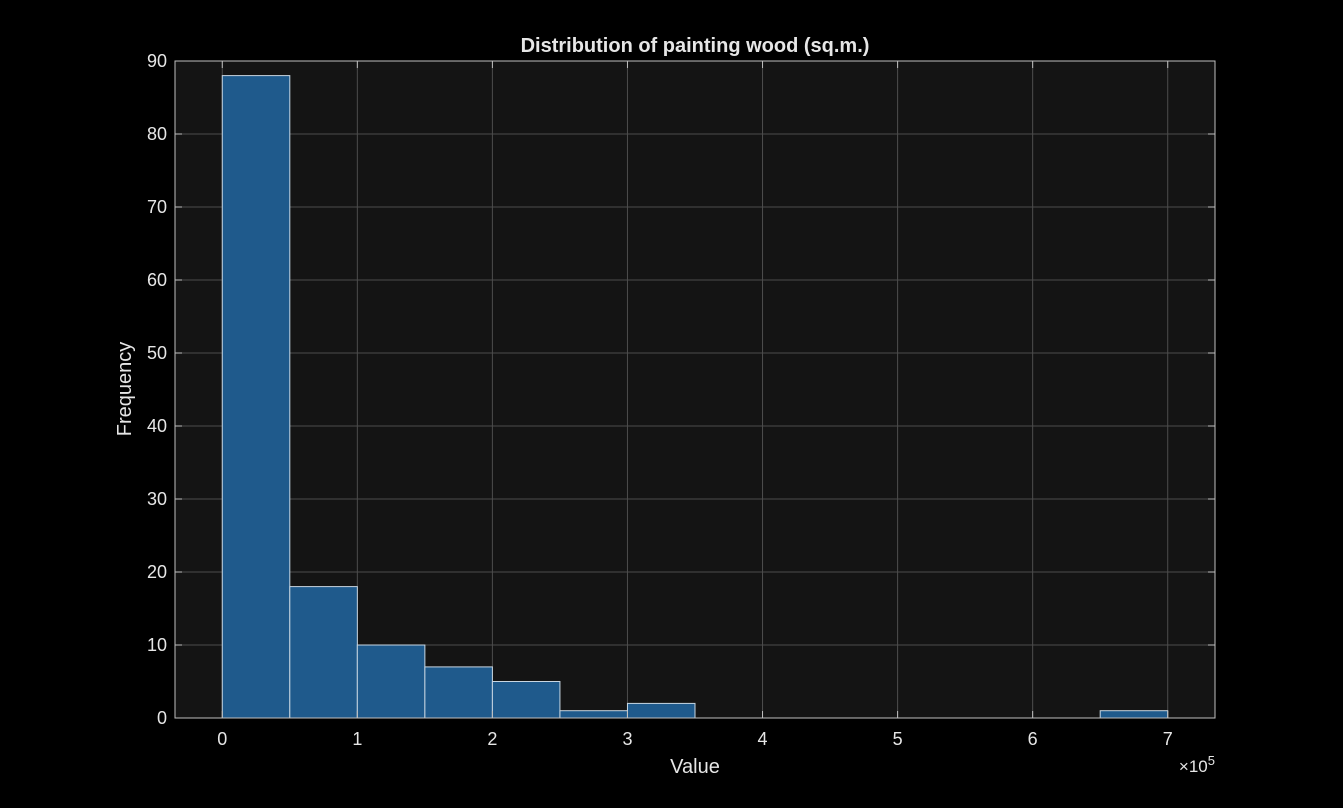 The width and height of the screenshot is (1343, 808). What do you see at coordinates (157, 426) in the screenshot?
I see `y-tick-label: 40` at bounding box center [157, 426].